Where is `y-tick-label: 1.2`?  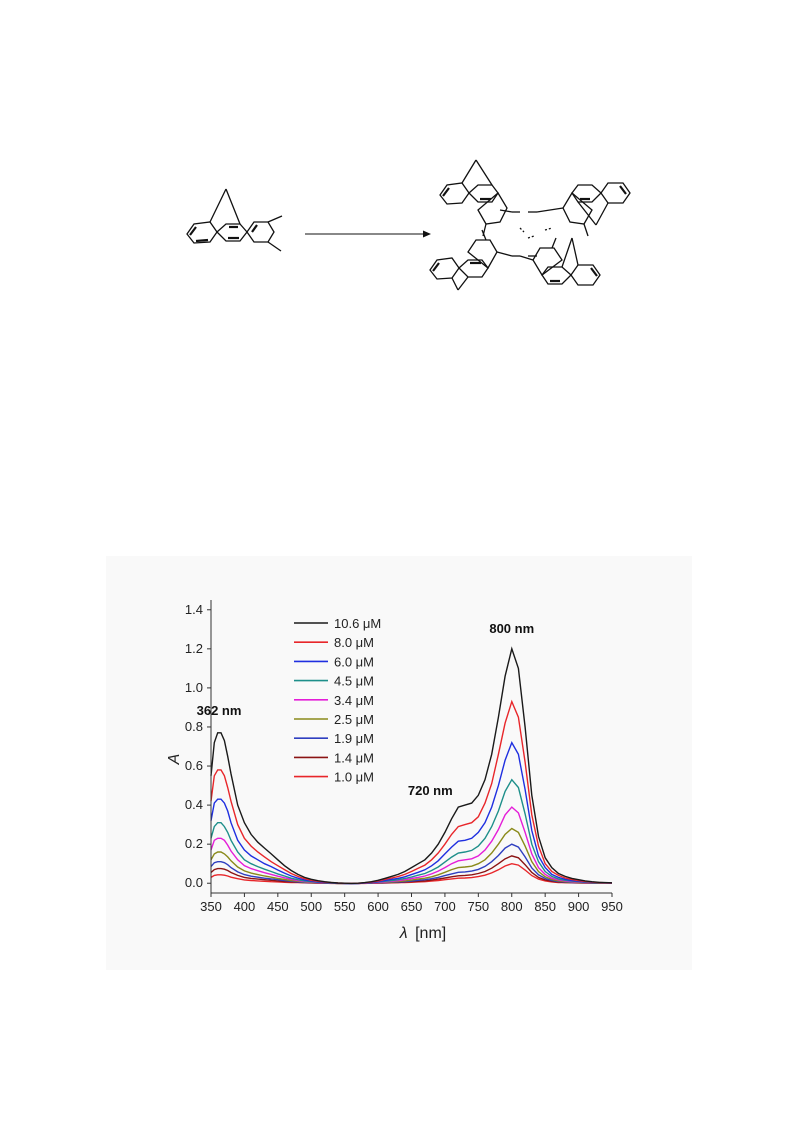 y-tick-label: 1.2 is located at coordinates (194, 648).